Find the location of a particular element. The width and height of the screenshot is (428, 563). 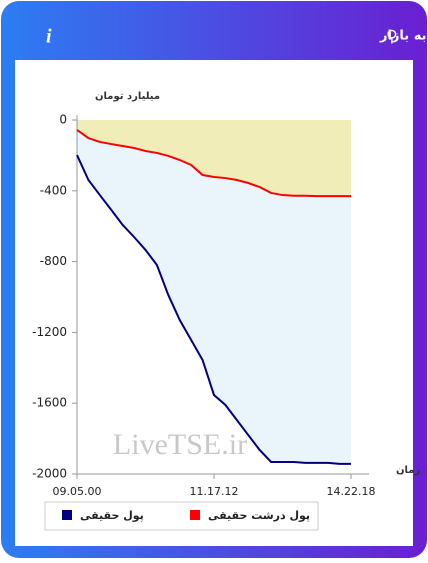

x-axis-label: زمان is located at coordinates (408, 470).